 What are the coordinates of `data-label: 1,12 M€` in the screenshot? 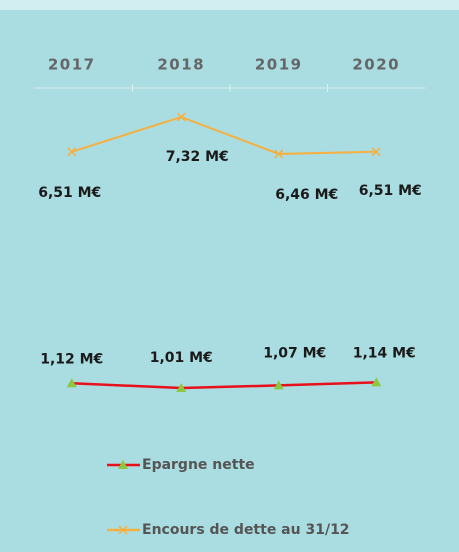 It's located at (71, 359).